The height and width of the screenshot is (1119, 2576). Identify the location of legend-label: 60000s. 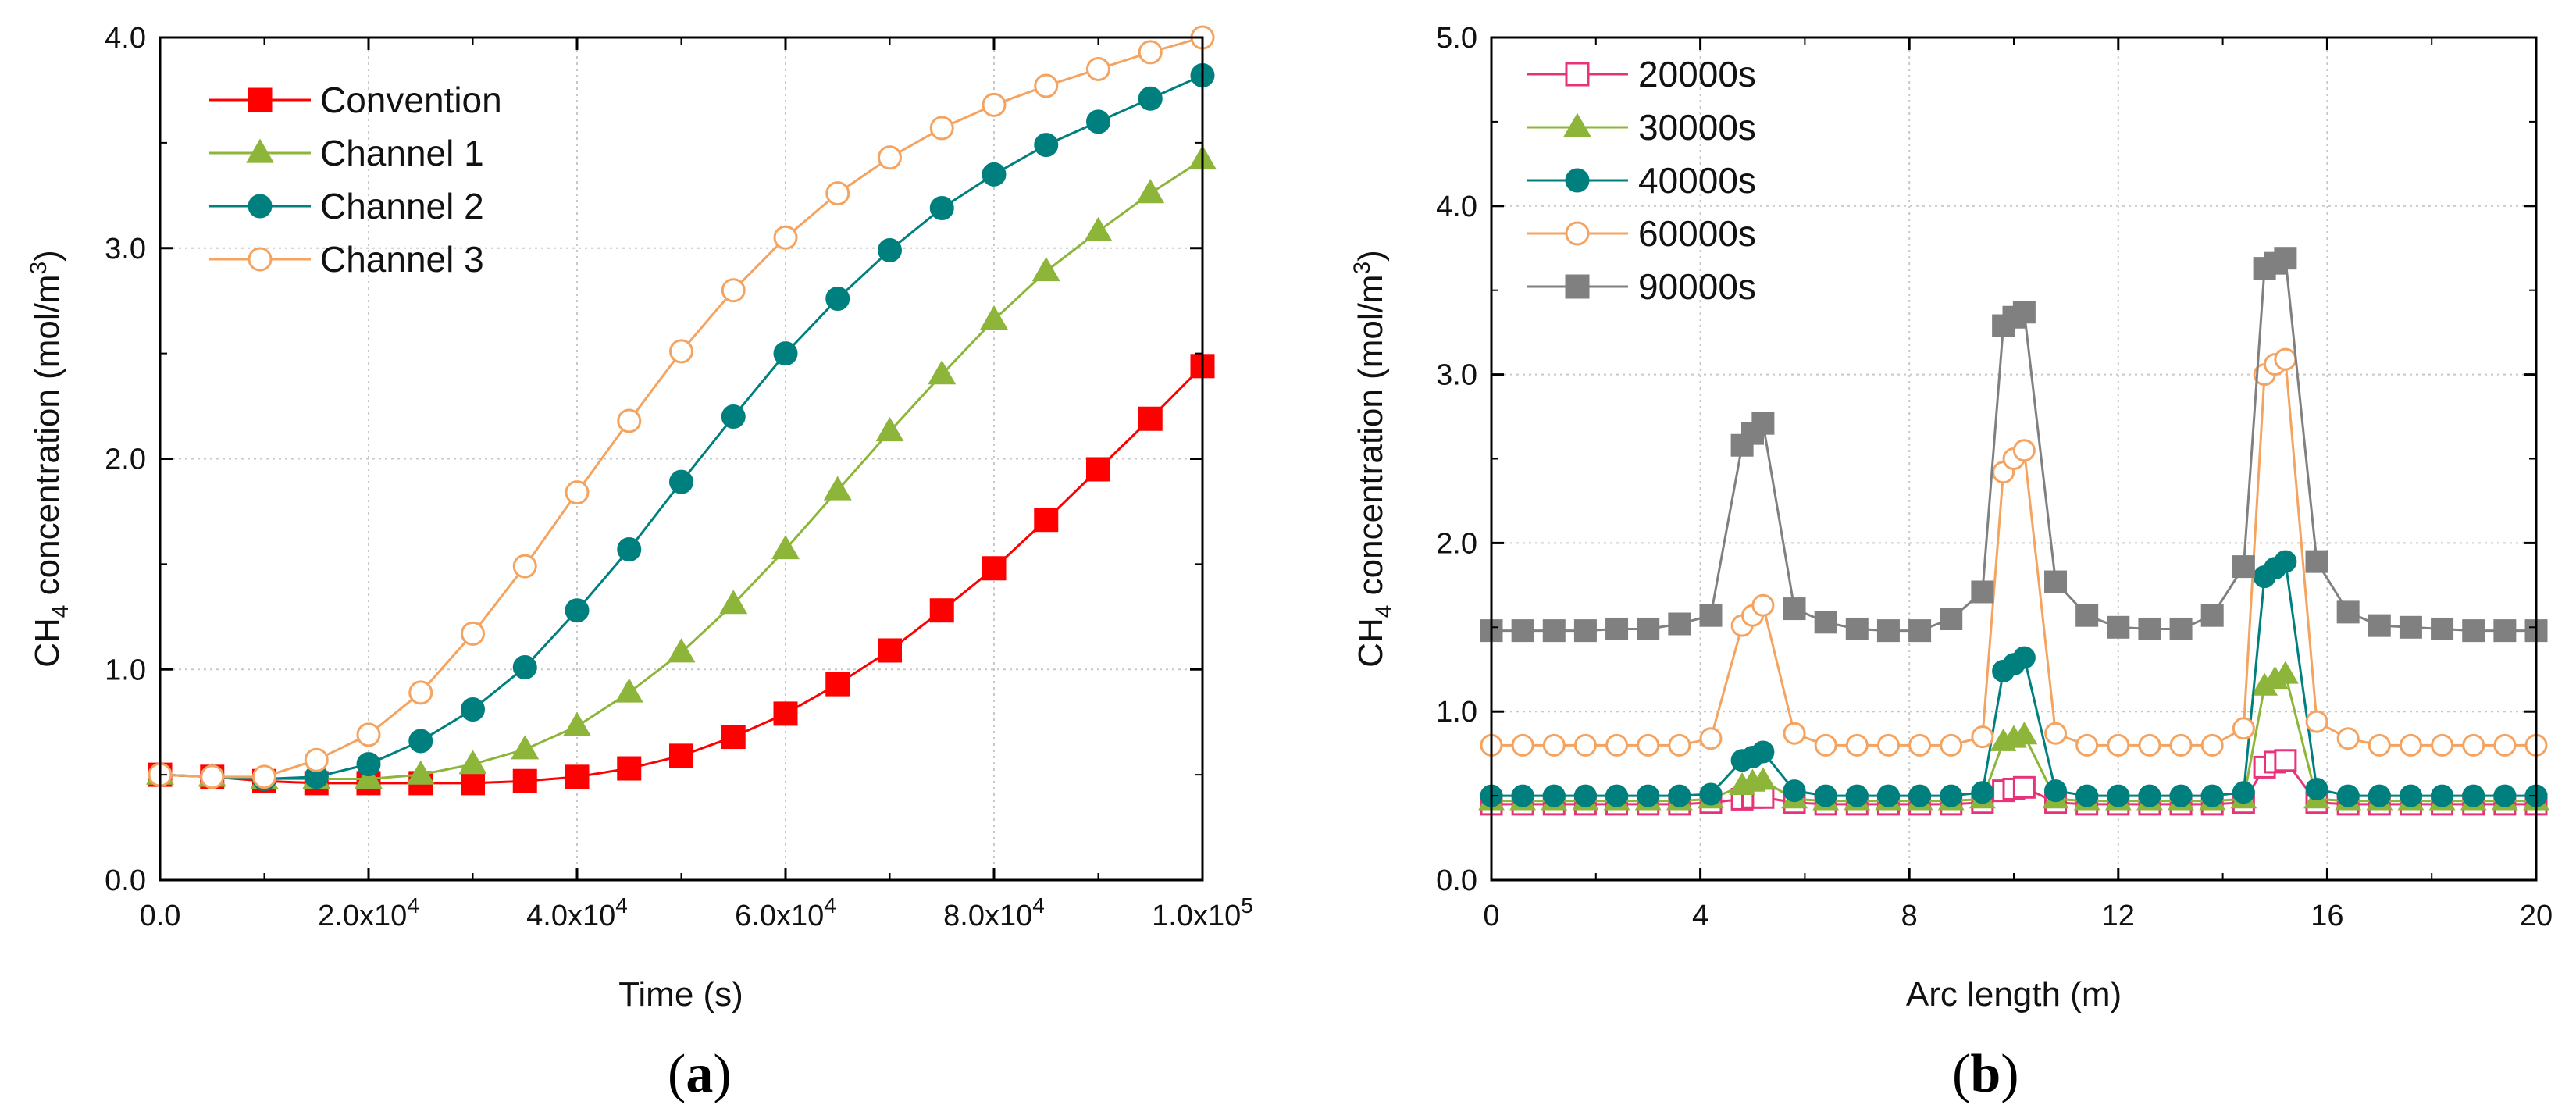
(1697, 233).